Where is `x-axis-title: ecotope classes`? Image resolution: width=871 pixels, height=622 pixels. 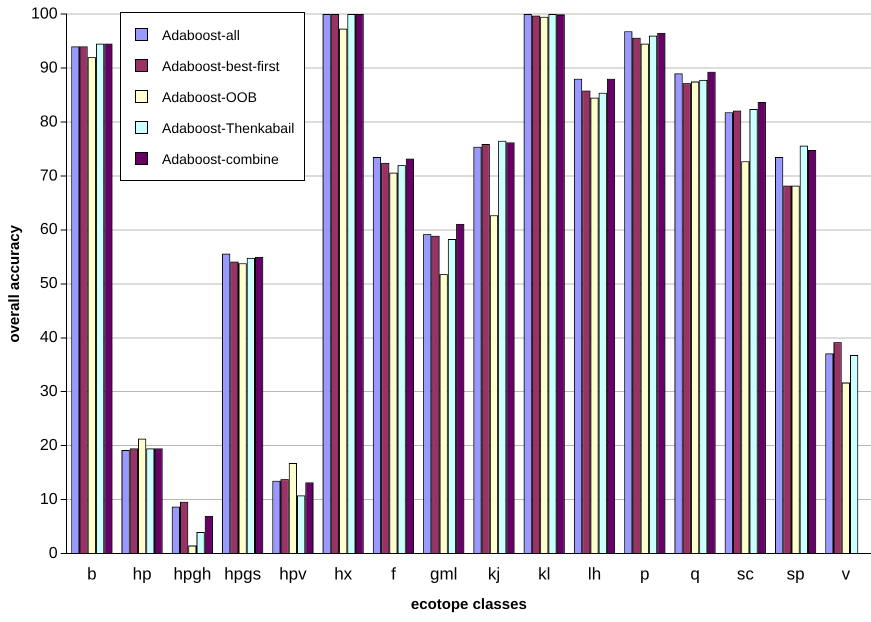
x-axis-title: ecotope classes is located at coordinates (468, 605).